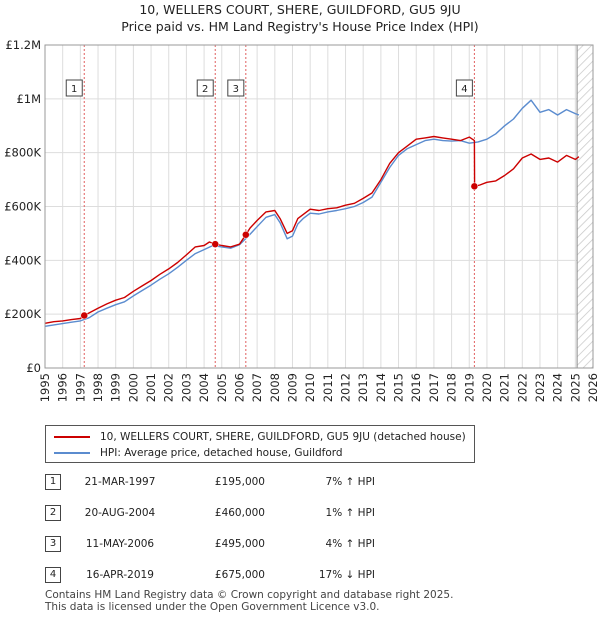 This screenshot has width=600, height=620. I want to click on table-row: 4 16-APR-2019 £675,000 17% ↓ HPI, so click(255, 575).